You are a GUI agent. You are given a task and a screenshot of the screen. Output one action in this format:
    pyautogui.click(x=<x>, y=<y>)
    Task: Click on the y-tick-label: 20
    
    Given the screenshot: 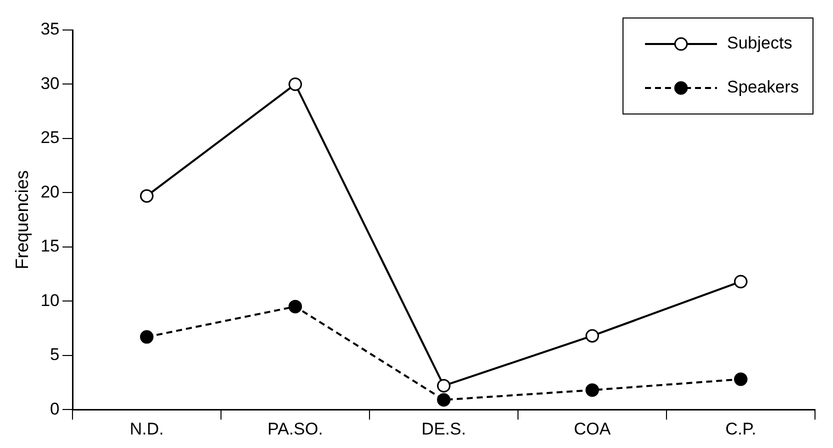 What is the action you would take?
    pyautogui.click(x=50, y=192)
    